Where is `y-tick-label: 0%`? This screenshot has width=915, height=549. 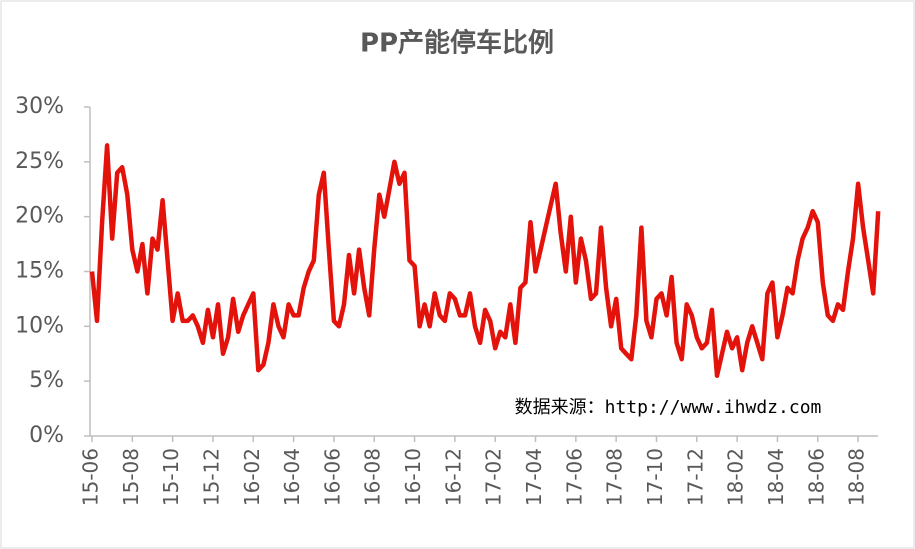 y-tick-label: 0% is located at coordinates (46, 435).